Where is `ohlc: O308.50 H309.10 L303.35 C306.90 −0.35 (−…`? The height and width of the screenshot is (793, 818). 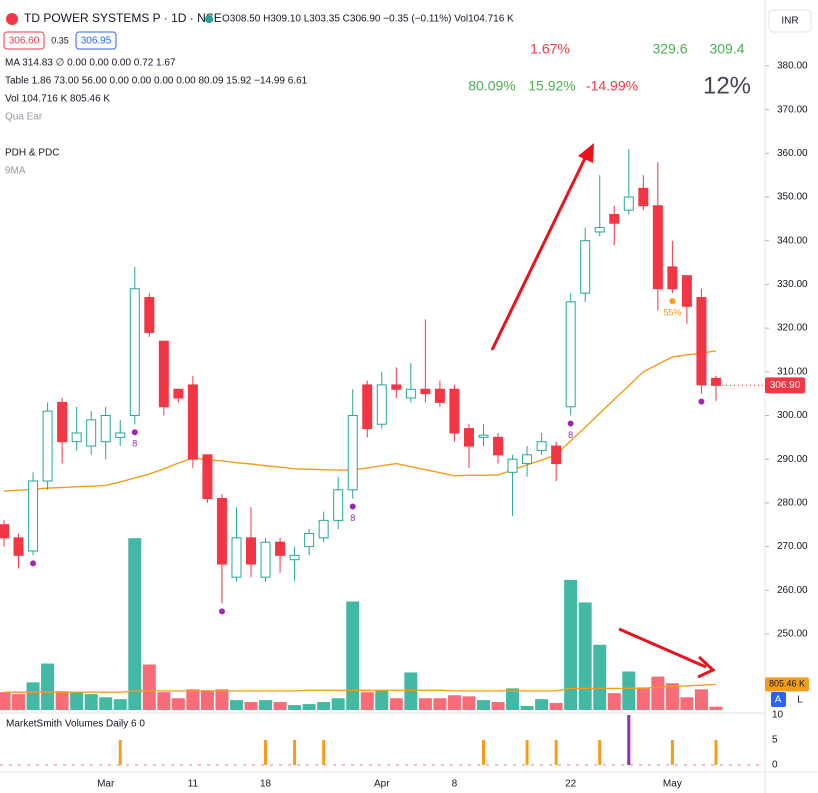
ohlc: O308.50 H309.10 L303.35 C306.90 −0.35 (−… is located at coordinates (368, 19).